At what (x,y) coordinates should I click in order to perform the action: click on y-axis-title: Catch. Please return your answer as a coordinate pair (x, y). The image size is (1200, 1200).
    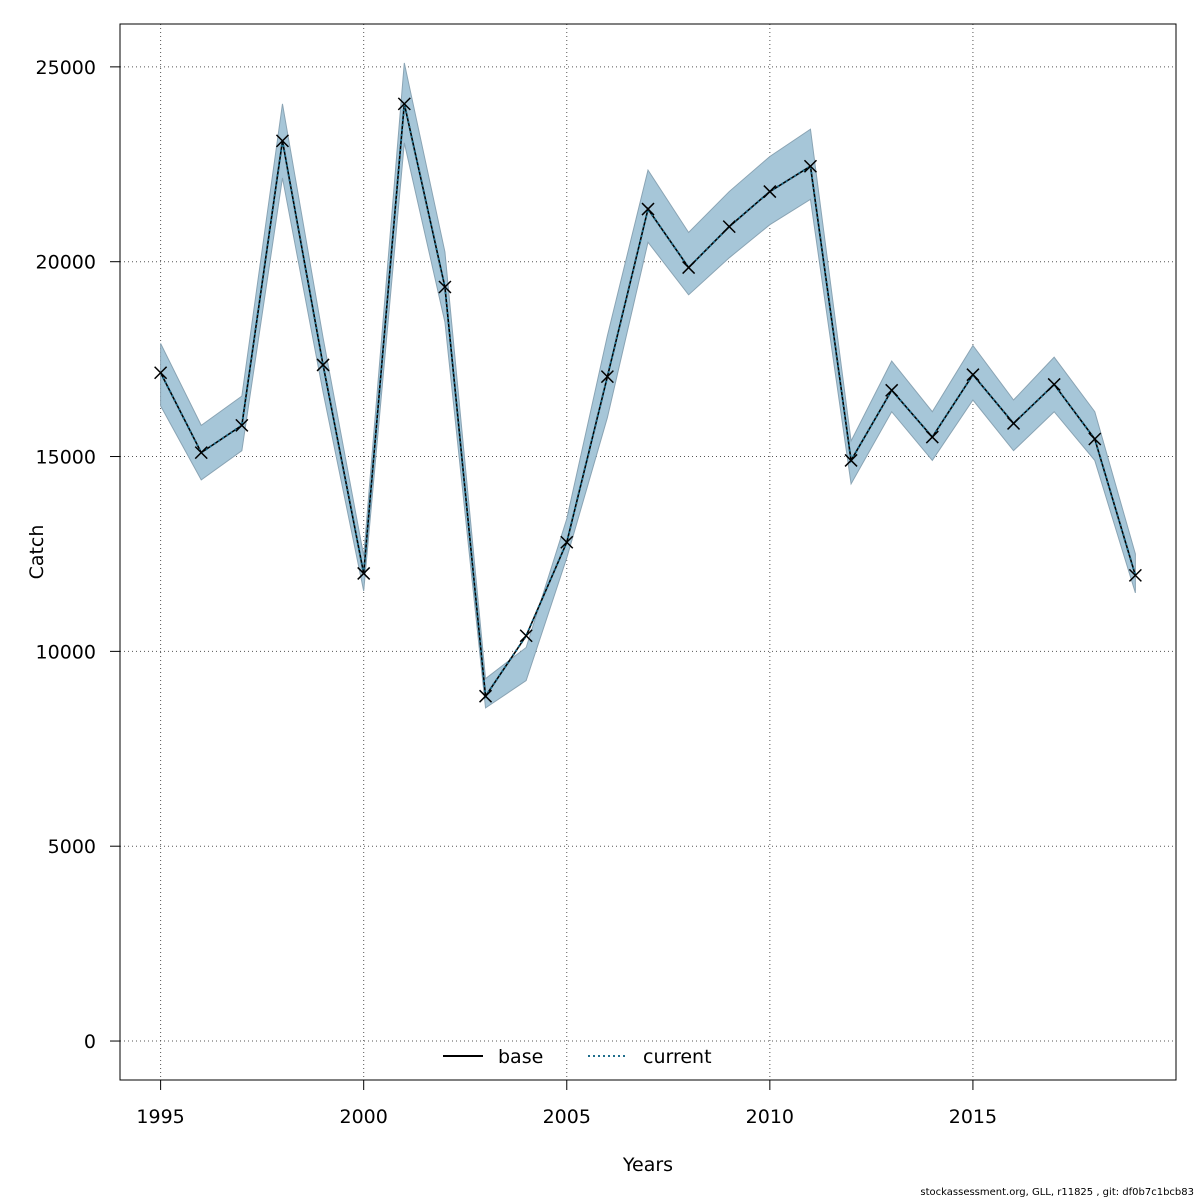
    Looking at the image, I should click on (37, 552).